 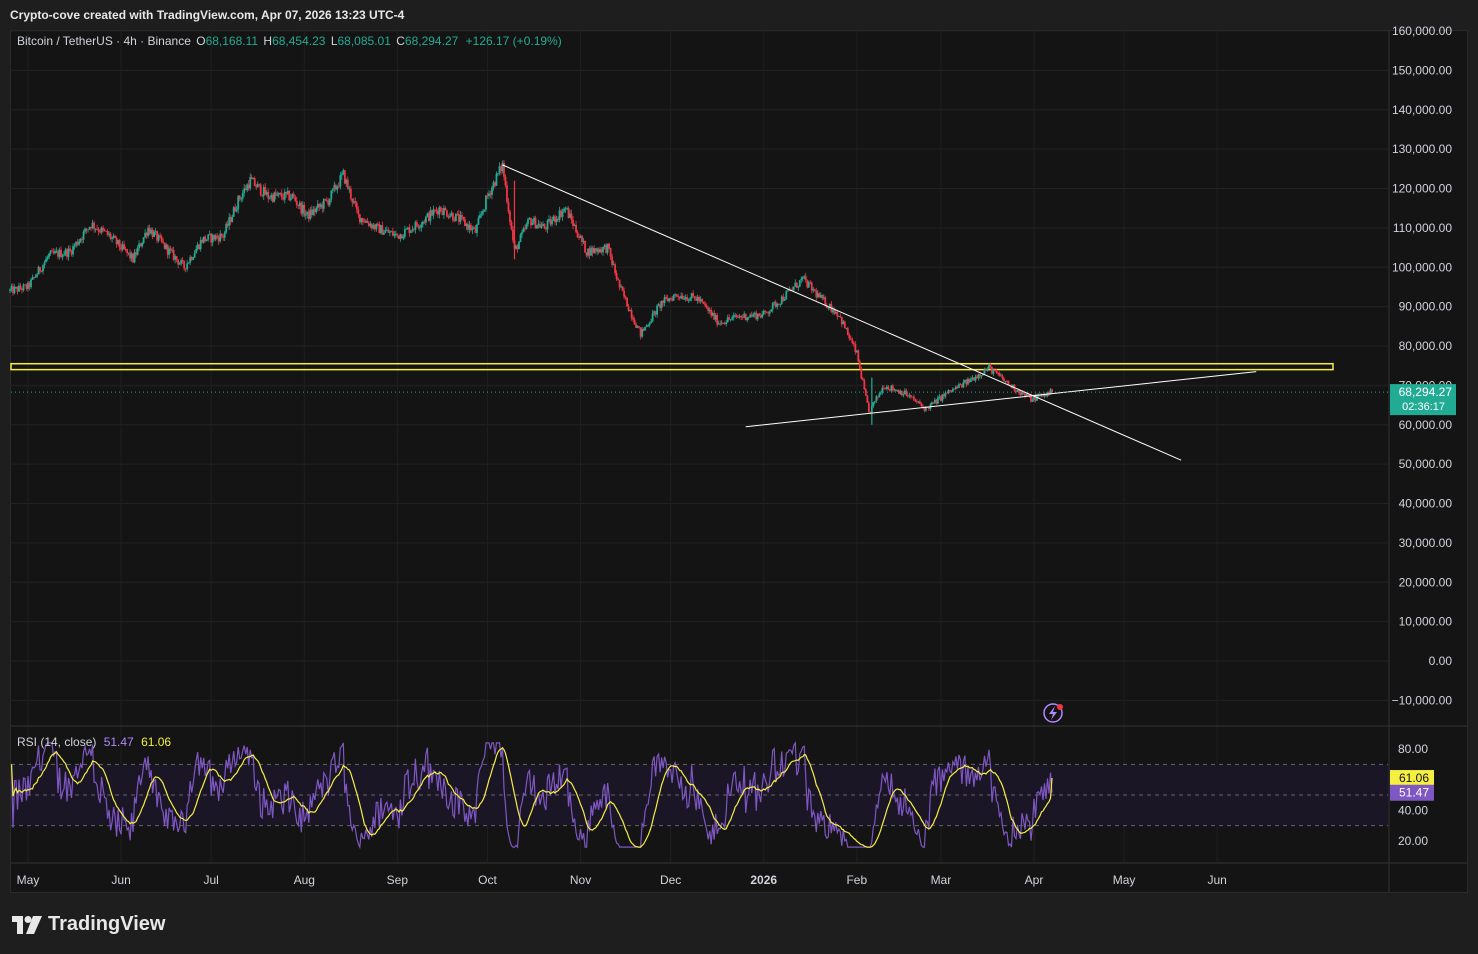 What do you see at coordinates (120, 880) in the screenshot?
I see `time-tick-label: Jun` at bounding box center [120, 880].